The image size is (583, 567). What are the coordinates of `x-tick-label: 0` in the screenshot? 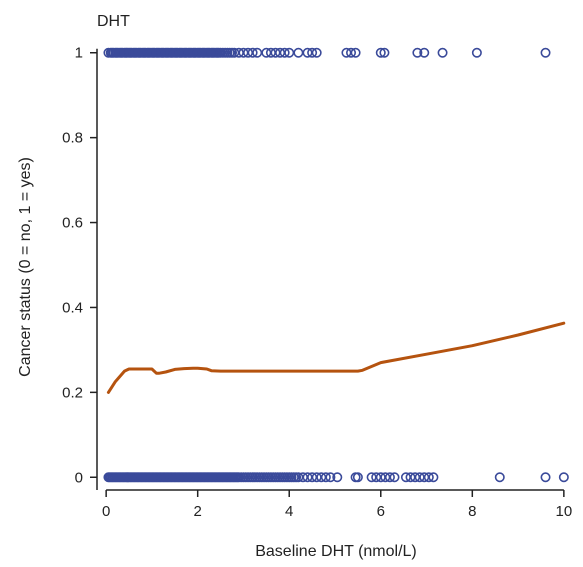 It's located at (106, 511).